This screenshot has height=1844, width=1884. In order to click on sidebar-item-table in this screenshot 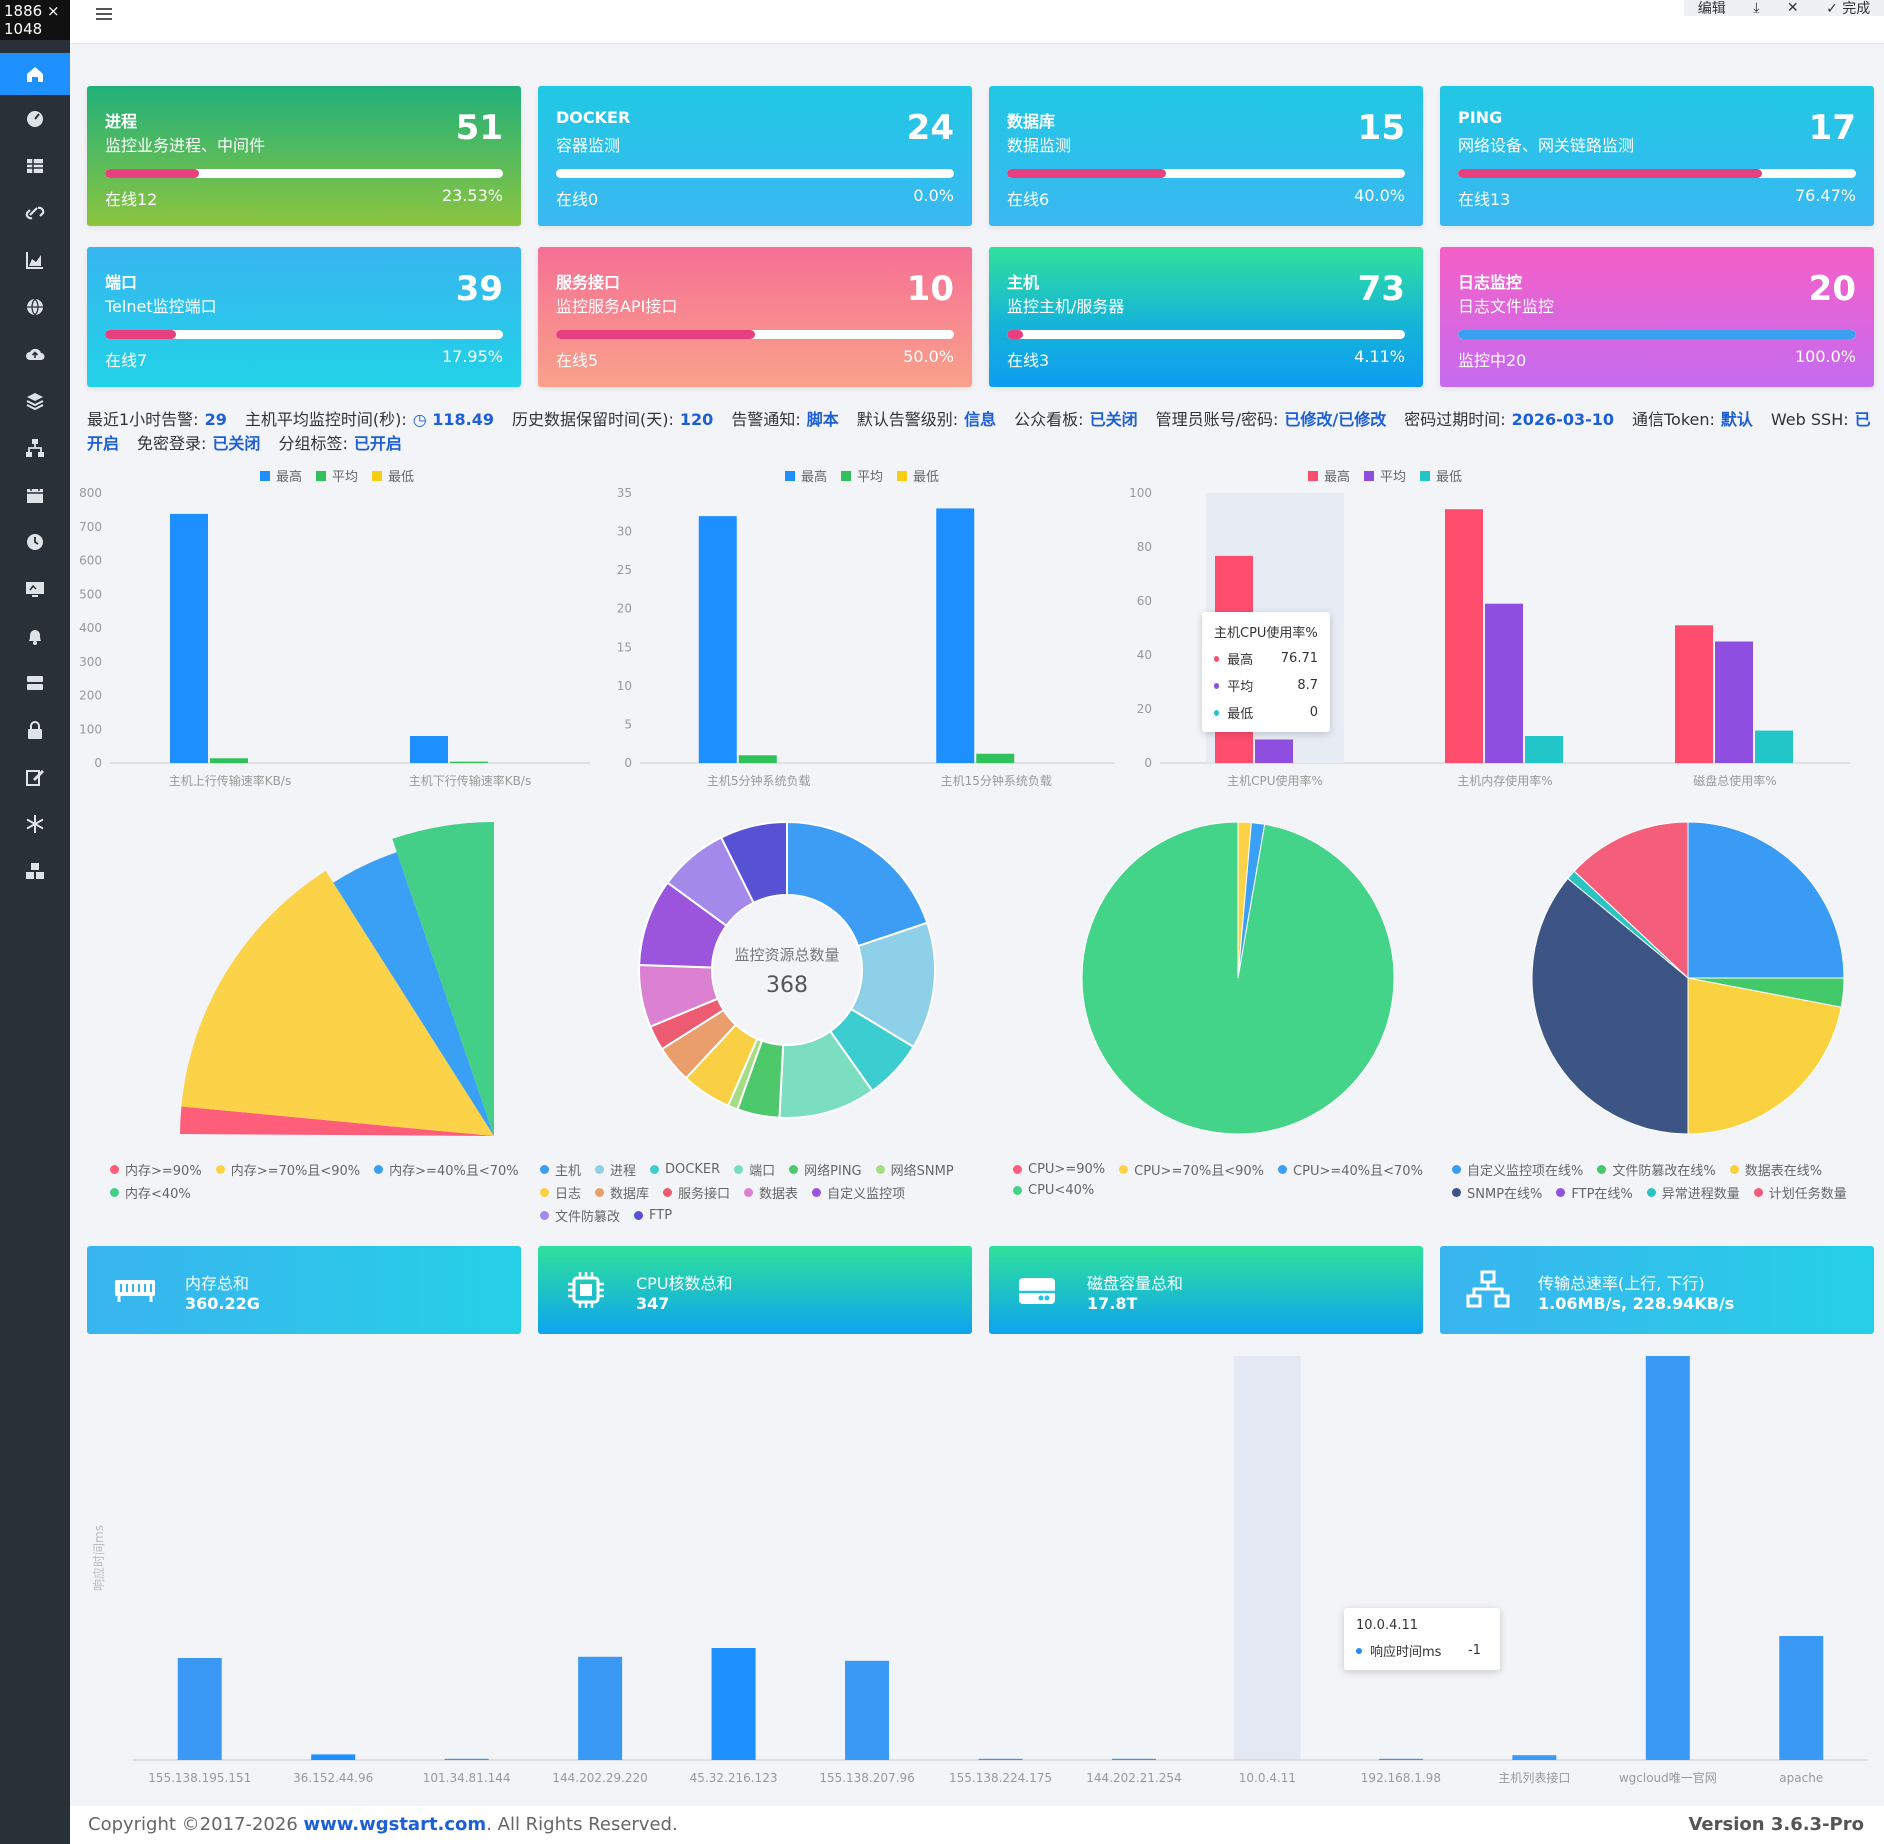, I will do `click(35, 165)`.